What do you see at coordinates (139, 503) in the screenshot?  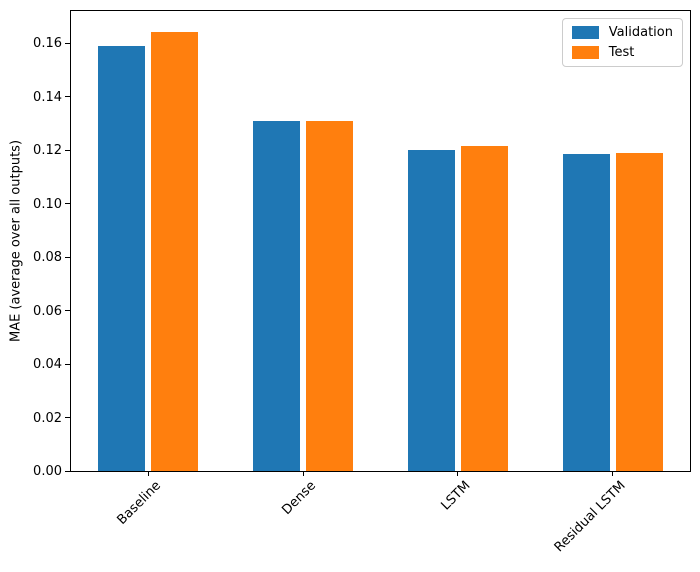 I see `x-tick-label-baseline: Baseline` at bounding box center [139, 503].